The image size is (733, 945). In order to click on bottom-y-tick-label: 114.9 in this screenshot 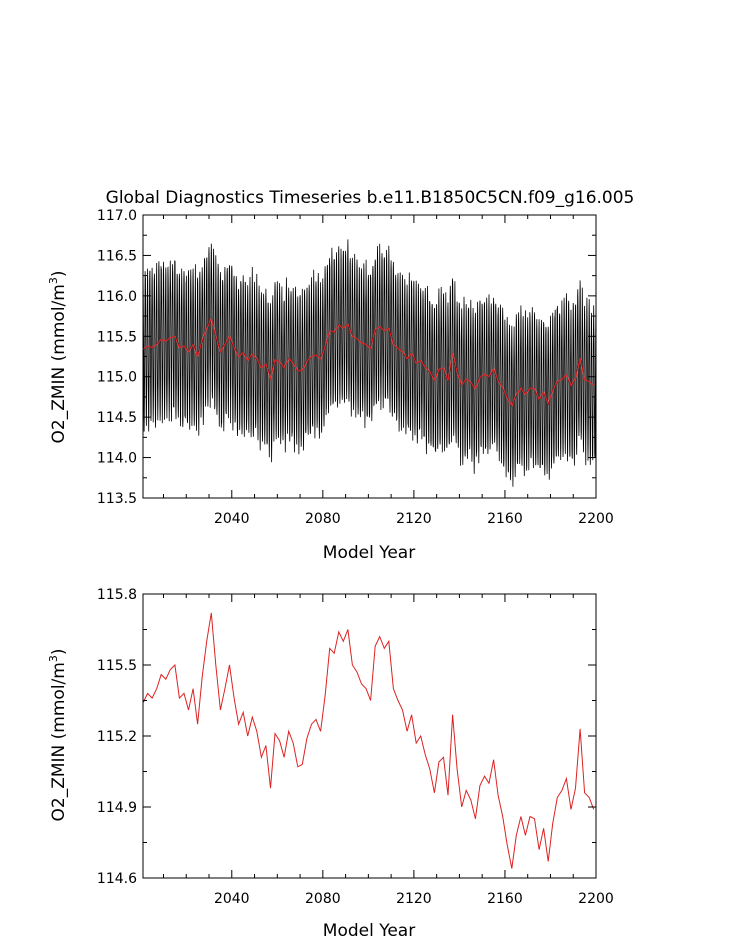, I will do `click(117, 808)`.